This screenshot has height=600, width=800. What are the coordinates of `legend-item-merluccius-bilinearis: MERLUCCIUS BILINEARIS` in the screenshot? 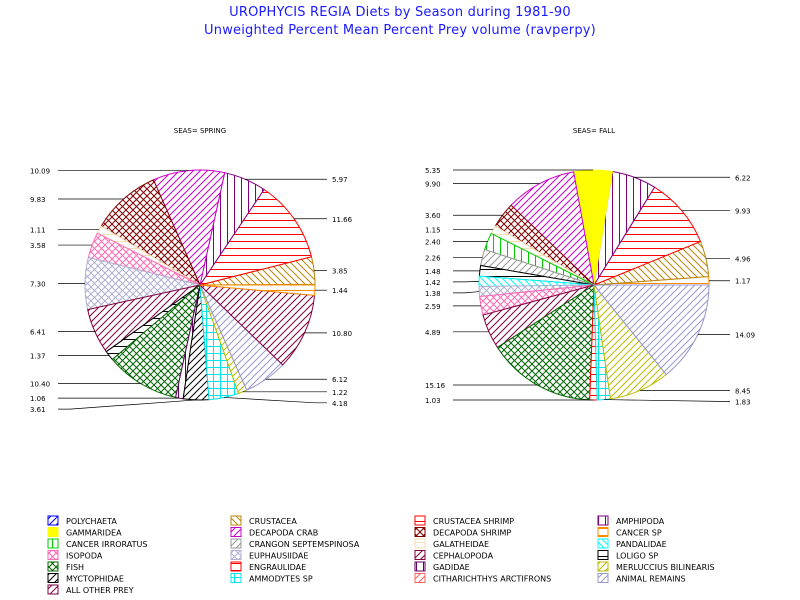 It's located at (656, 566).